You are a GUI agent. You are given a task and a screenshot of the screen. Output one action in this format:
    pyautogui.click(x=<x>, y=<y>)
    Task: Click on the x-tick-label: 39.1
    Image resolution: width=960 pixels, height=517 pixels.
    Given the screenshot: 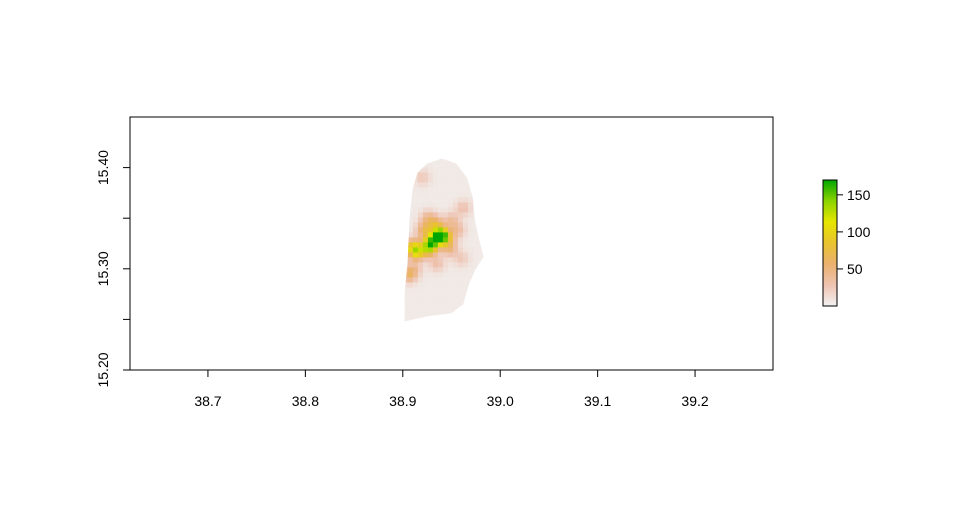 What is the action you would take?
    pyautogui.click(x=597, y=401)
    